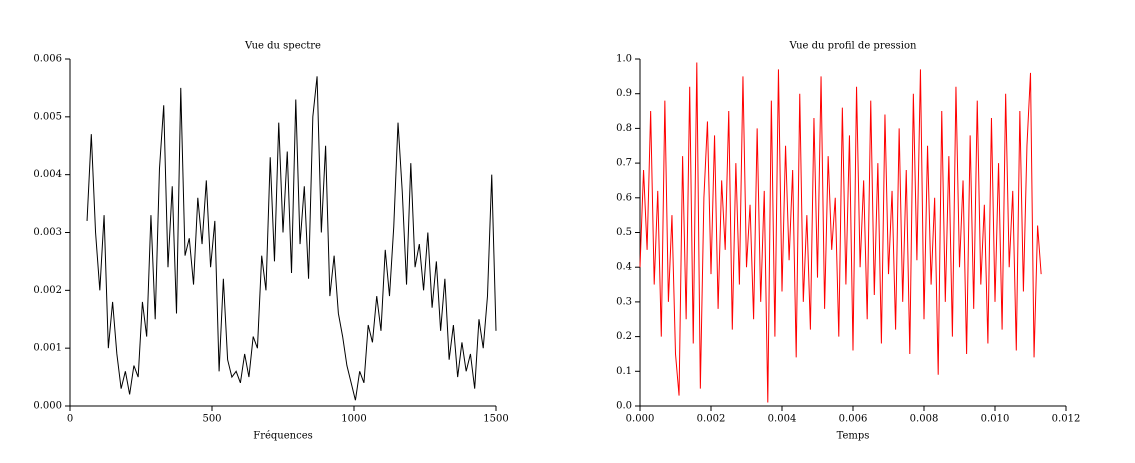 The height and width of the screenshot is (463, 1135). Describe the element at coordinates (47, 348) in the screenshot. I see `y-tick-label: 0.001` at that location.